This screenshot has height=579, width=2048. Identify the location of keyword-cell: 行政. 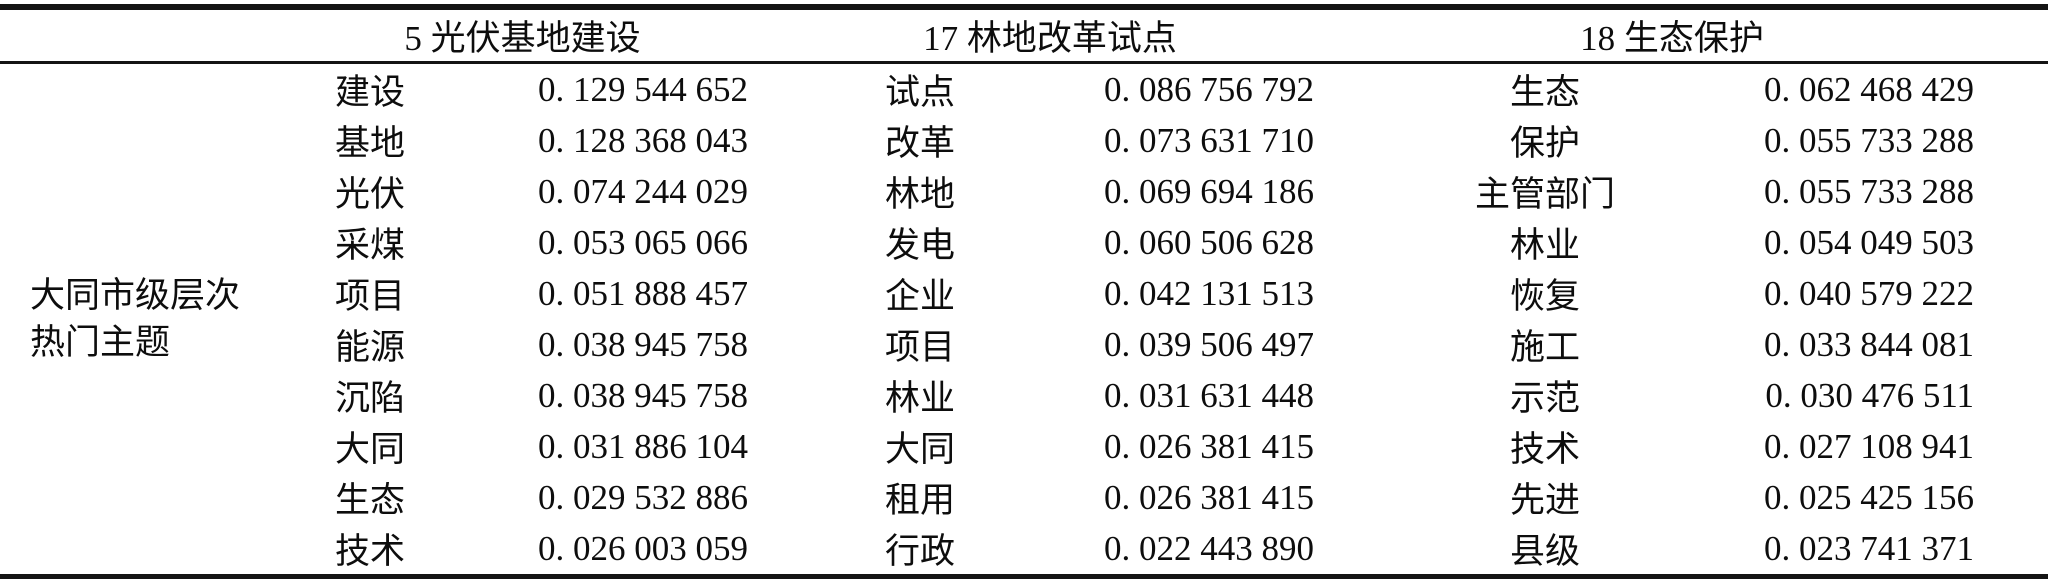
(920, 551).